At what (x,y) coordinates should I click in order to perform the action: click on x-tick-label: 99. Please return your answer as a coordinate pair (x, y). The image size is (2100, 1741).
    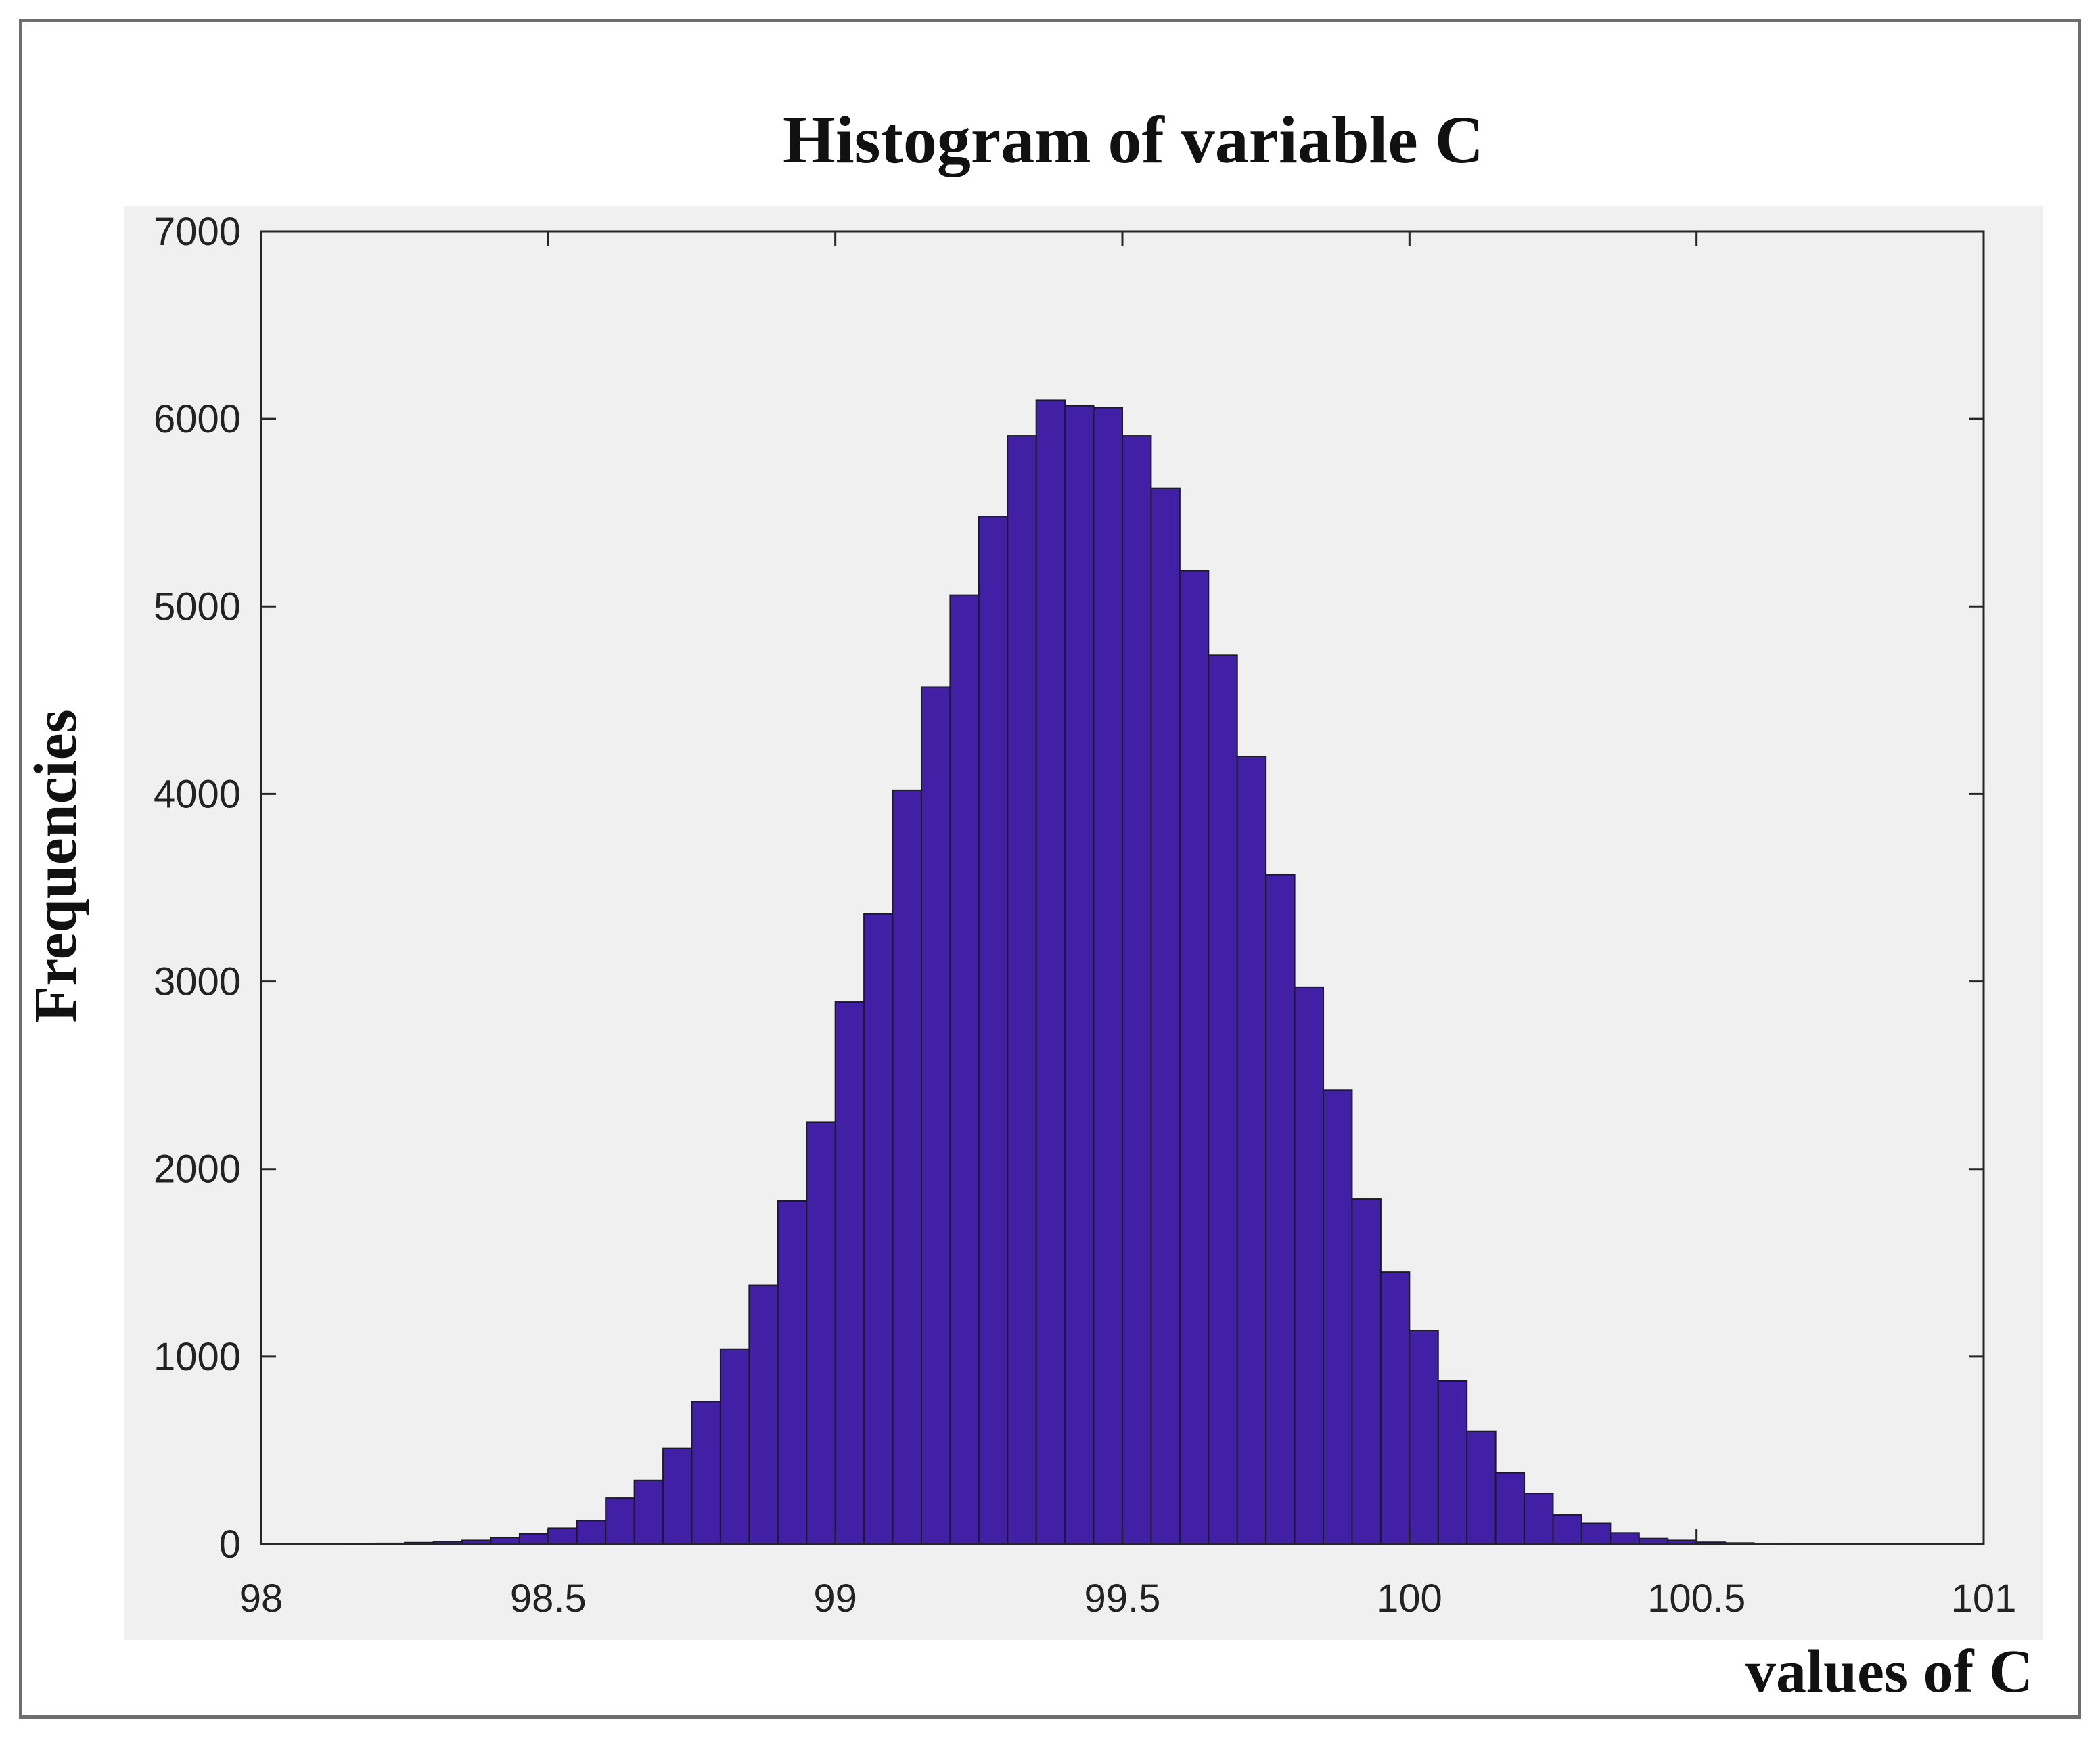
    Looking at the image, I should click on (835, 1599).